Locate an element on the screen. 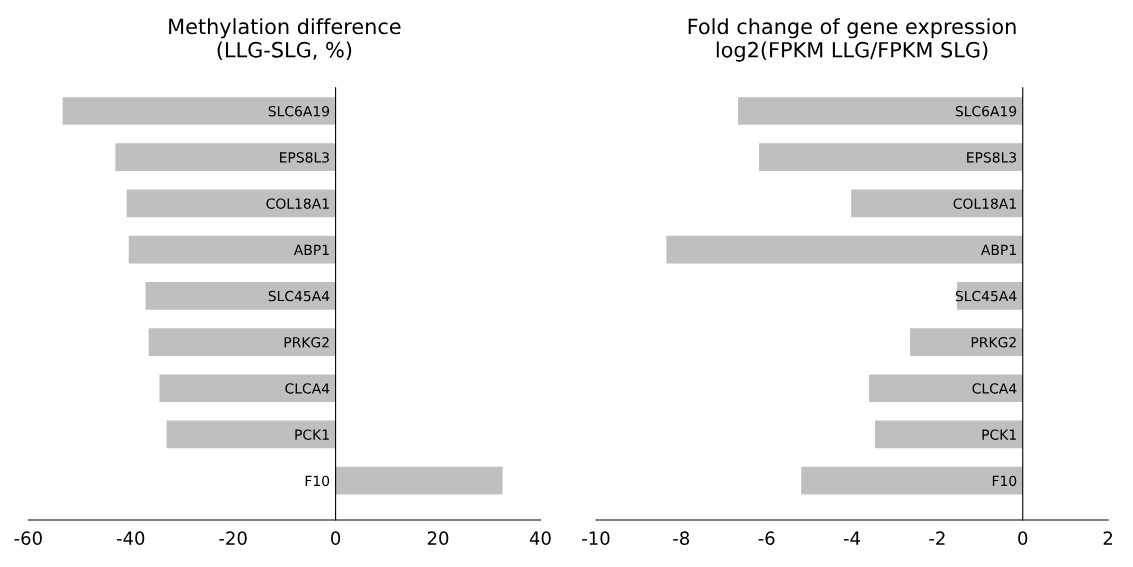  x-tick-label: -4 is located at coordinates (852, 538).